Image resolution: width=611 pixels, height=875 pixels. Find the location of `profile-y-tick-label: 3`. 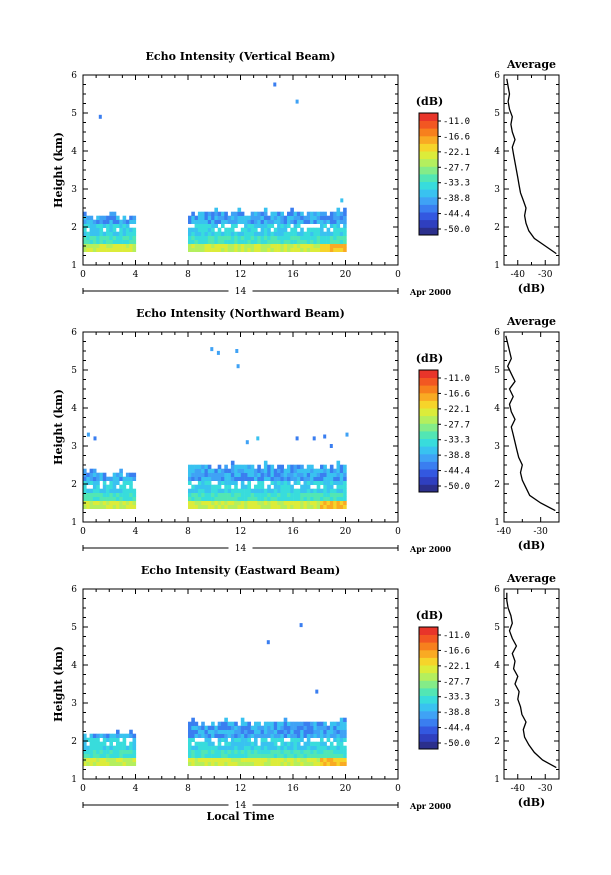

profile-y-tick-label: 3 is located at coordinates (497, 704).